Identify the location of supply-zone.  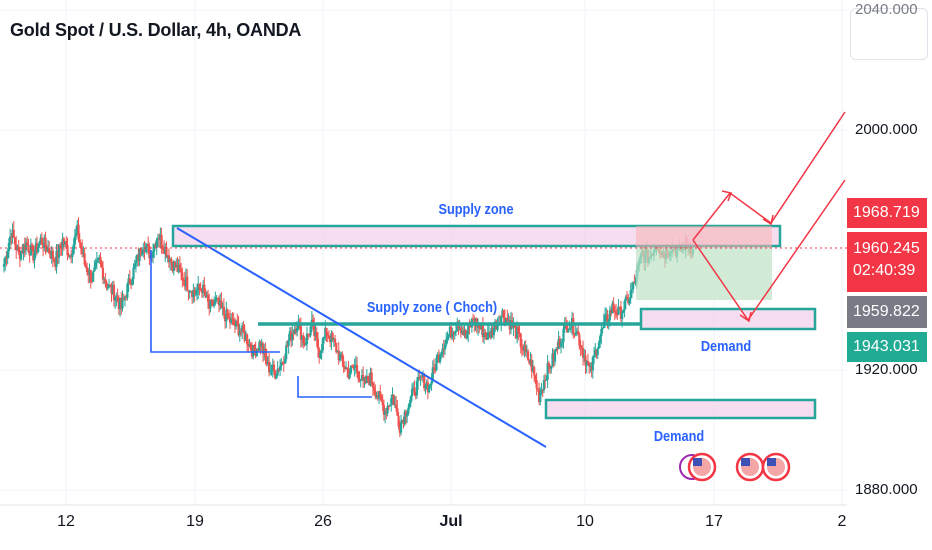
(476, 236).